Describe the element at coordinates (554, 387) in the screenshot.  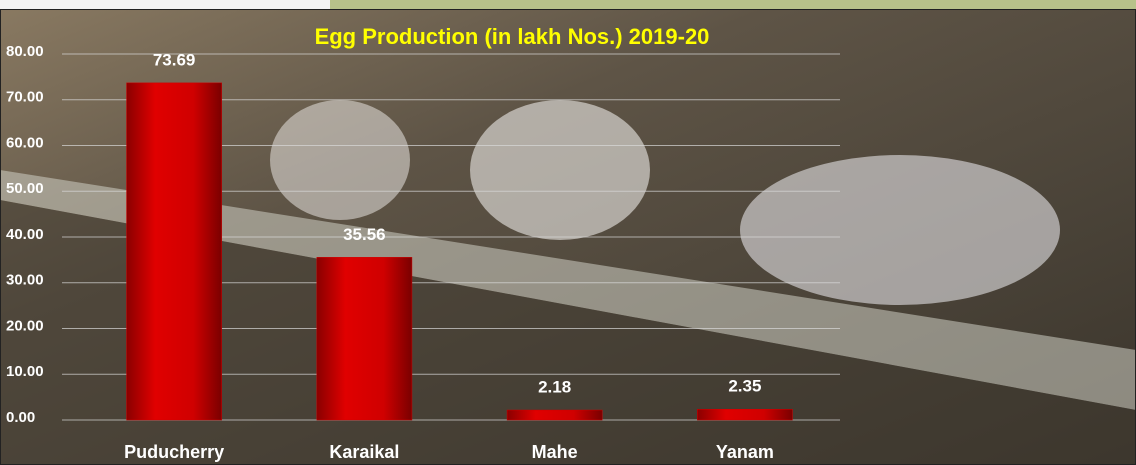
I see `value-label: 2.18` at that location.